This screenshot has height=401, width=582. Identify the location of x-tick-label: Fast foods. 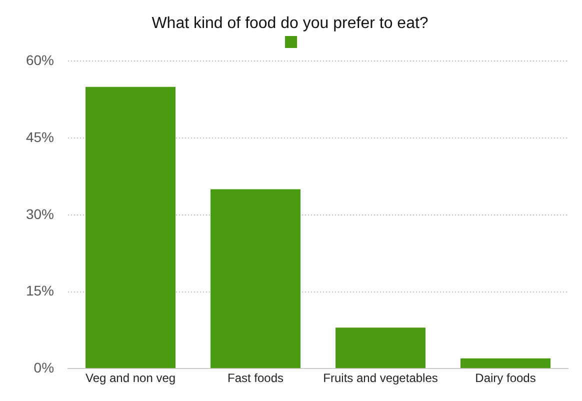
(255, 378).